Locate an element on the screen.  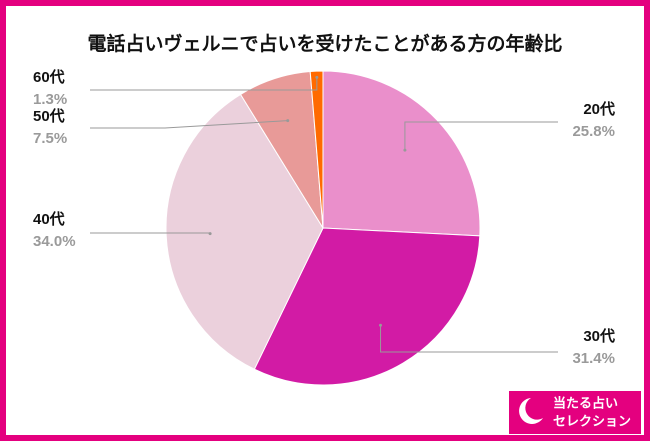
slice-label: 60代 is located at coordinates (49, 77).